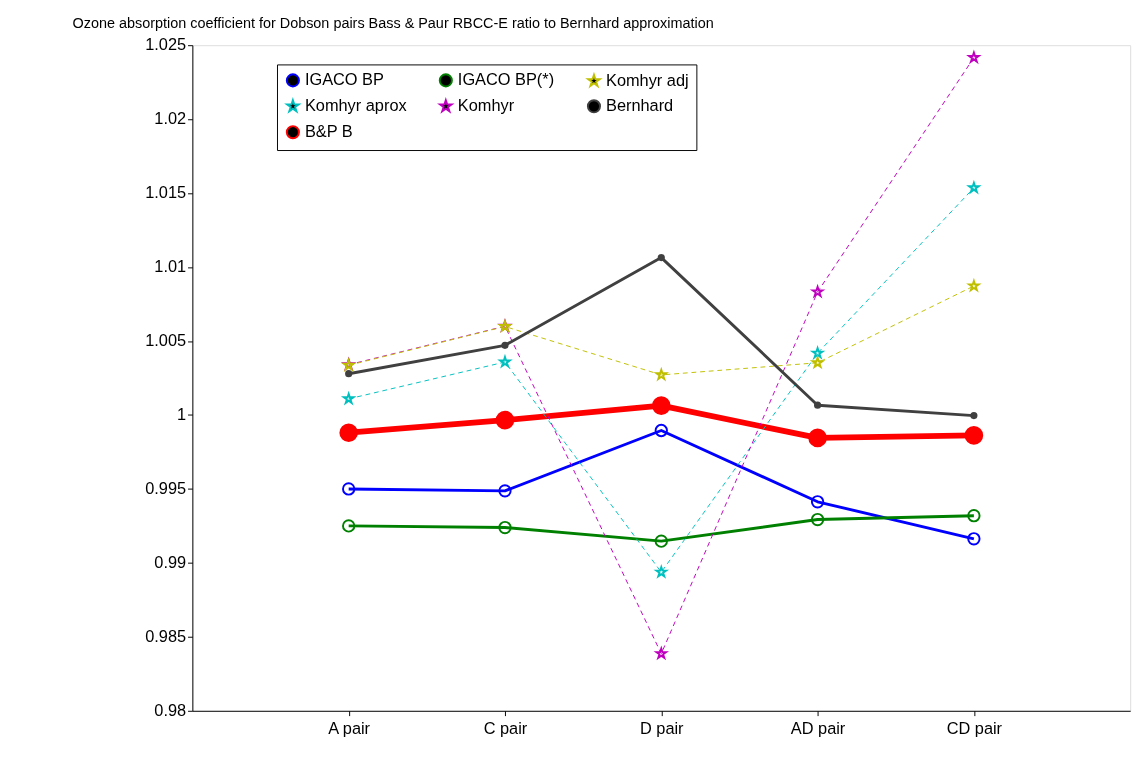  What do you see at coordinates (647, 79) in the screenshot?
I see `legend-label: Komhyr adj` at bounding box center [647, 79].